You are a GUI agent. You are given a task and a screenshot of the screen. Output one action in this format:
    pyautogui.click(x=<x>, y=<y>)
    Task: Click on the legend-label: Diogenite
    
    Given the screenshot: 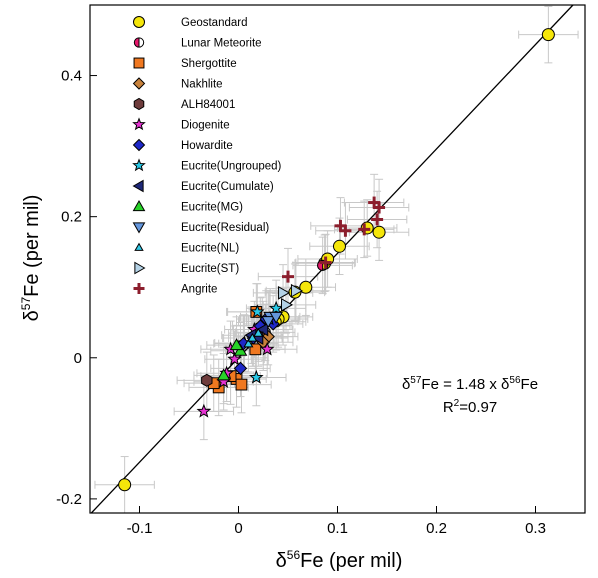 What is the action you would take?
    pyautogui.click(x=205, y=126)
    